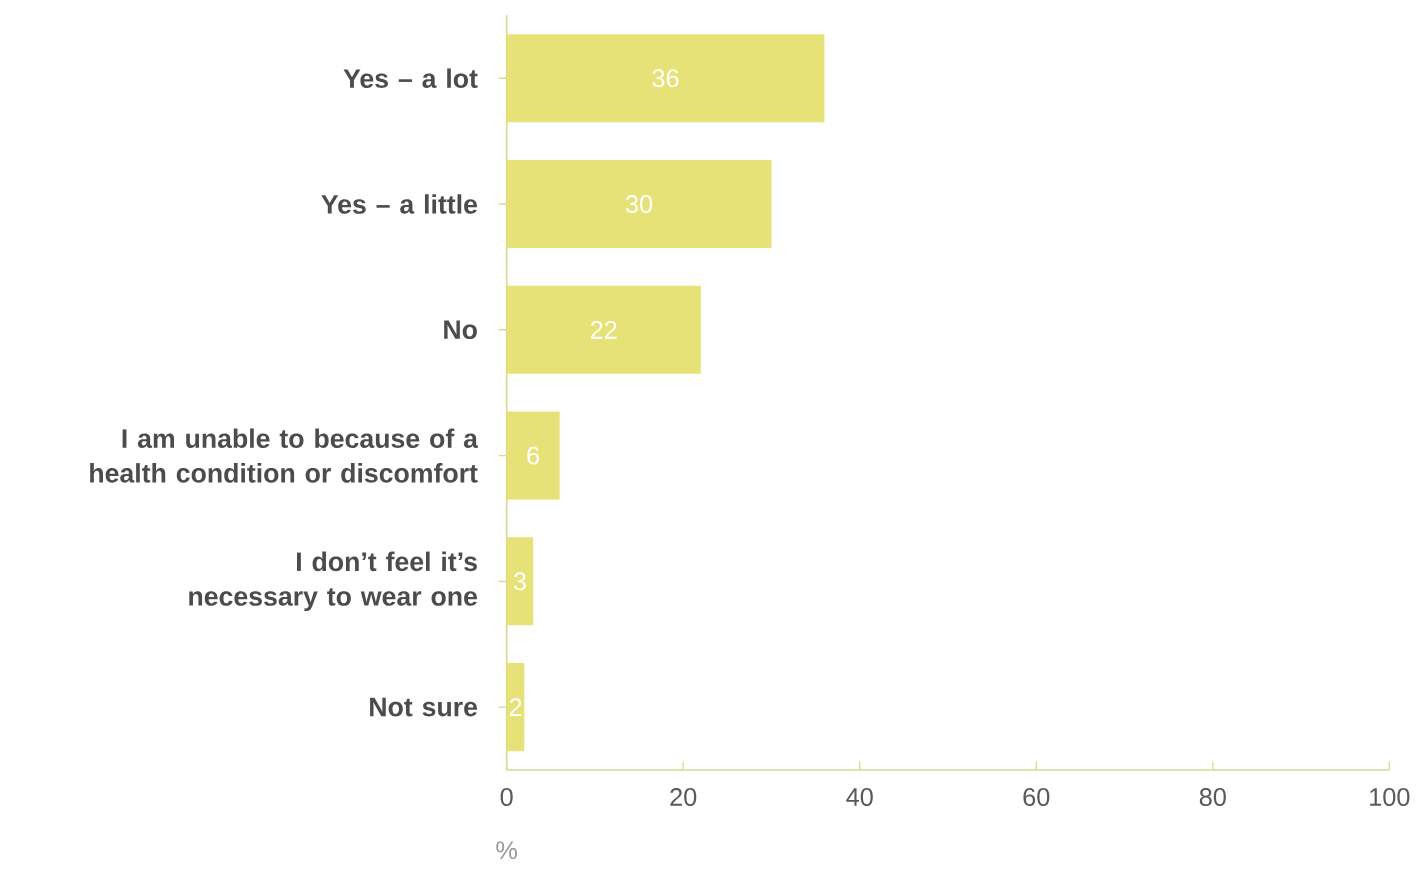 The width and height of the screenshot is (1418, 872). I want to click on data-label: 3, so click(519, 581).